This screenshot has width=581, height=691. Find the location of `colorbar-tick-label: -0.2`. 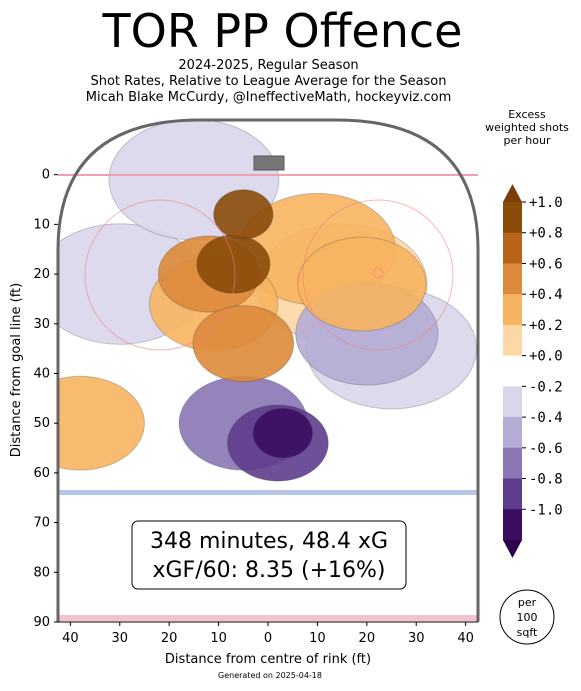

colorbar-tick-label: -0.2 is located at coordinates (546, 387).